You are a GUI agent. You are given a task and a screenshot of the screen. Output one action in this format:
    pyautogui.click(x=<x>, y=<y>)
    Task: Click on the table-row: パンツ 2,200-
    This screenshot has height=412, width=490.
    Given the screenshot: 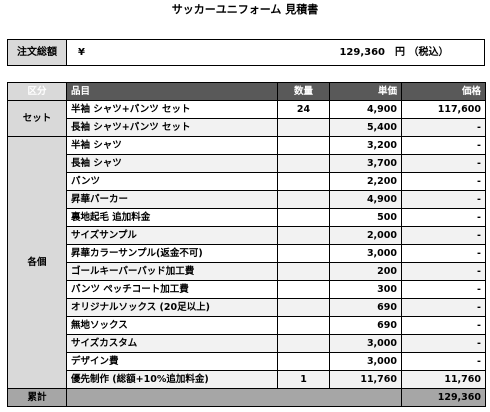 What is the action you would take?
    pyautogui.click(x=247, y=181)
    